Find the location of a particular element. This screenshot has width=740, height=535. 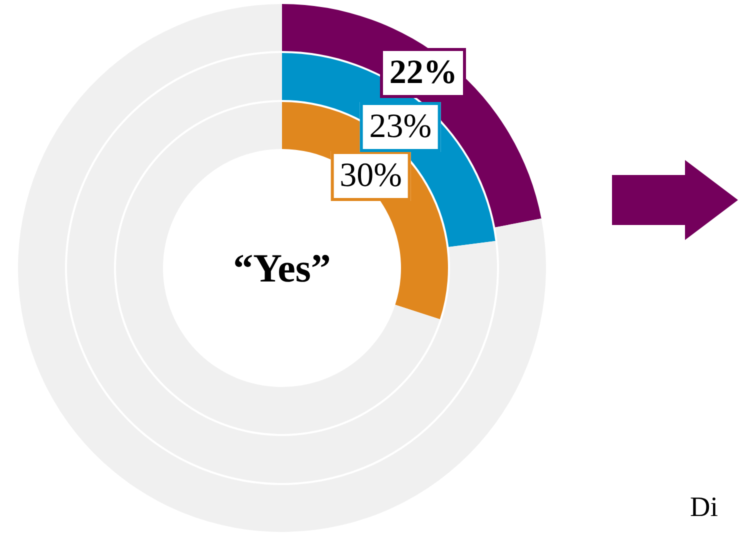

text: “Yes” is located at coordinates (282, 268).